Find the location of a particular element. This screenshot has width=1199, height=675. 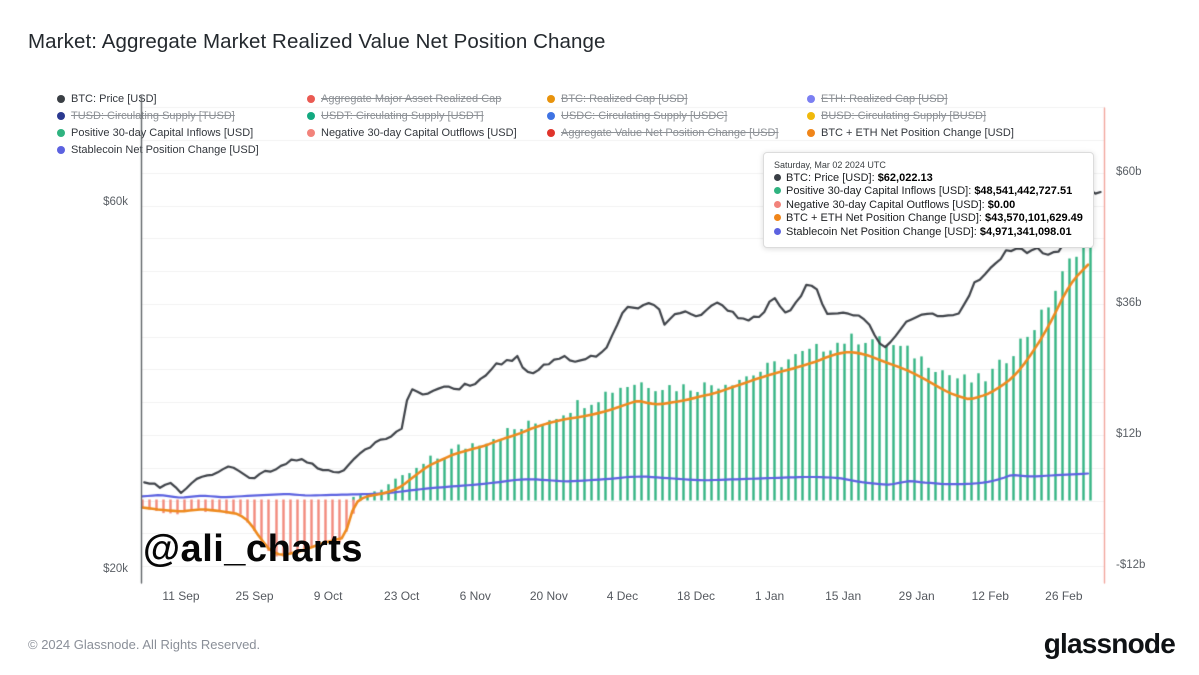

x-tick-1 Jan: 1 Jan is located at coordinates (769, 596).